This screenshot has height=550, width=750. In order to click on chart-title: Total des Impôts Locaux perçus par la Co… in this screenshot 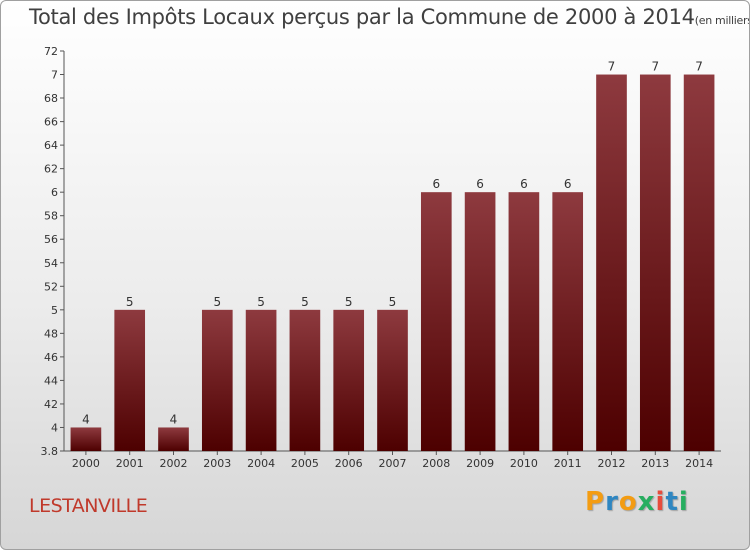, I will do `click(389, 17)`.